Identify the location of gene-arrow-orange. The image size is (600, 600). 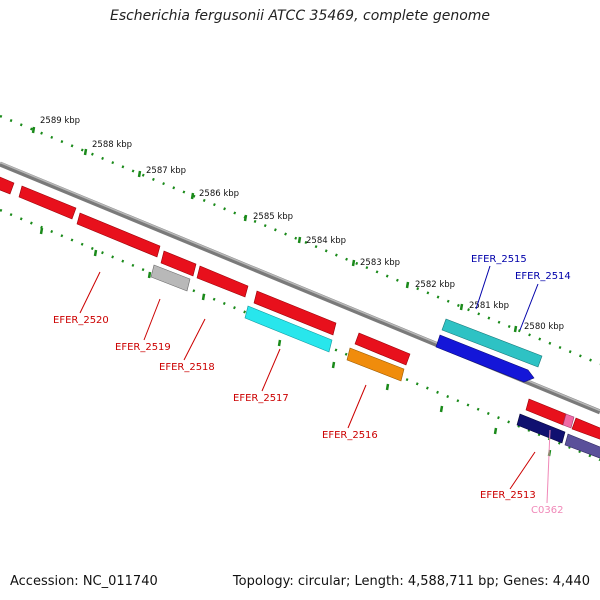
(375, 364).